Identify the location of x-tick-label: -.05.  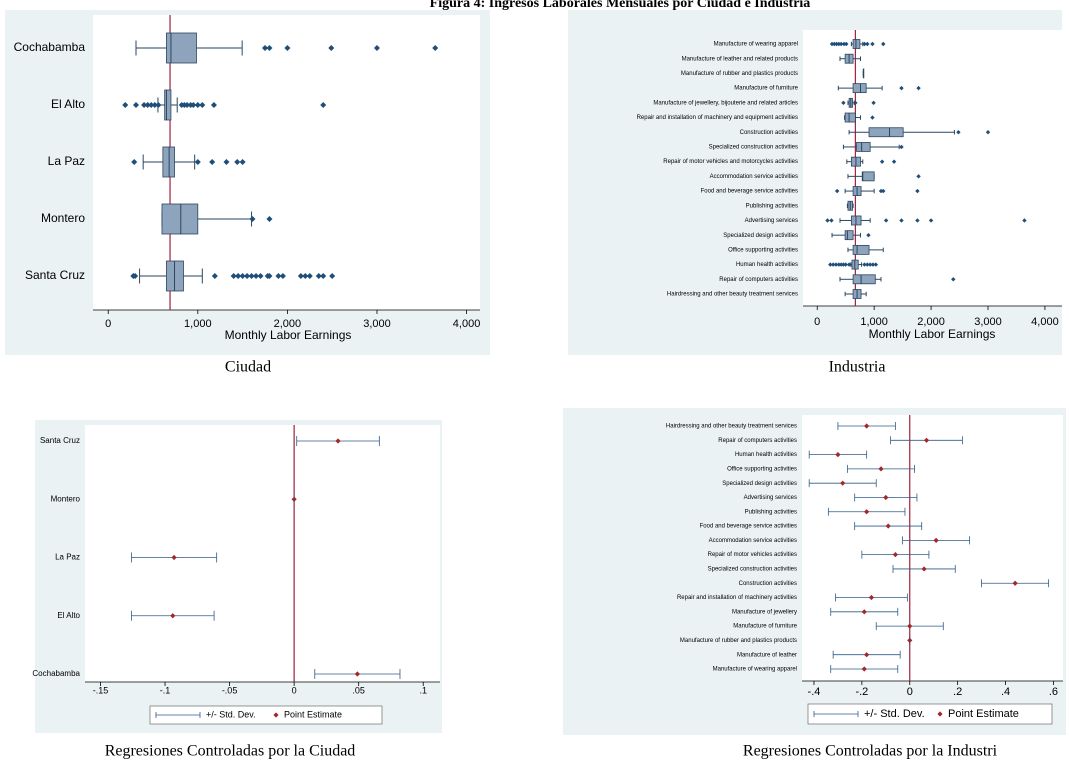
(230, 690).